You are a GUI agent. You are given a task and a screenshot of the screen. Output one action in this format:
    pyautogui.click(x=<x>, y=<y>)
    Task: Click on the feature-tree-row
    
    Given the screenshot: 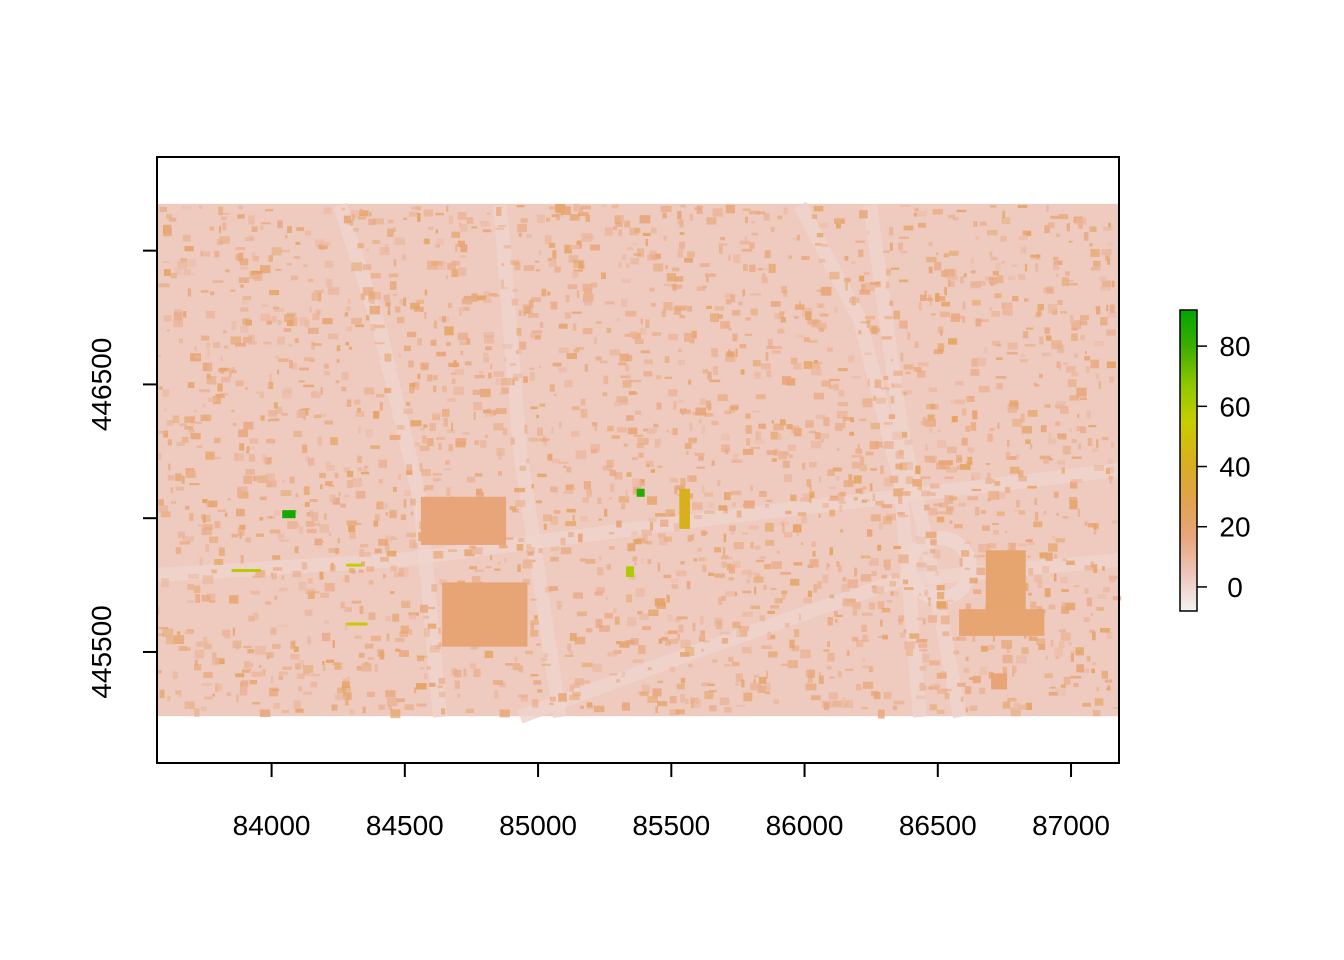 What is the action you would take?
    pyautogui.click(x=684, y=508)
    